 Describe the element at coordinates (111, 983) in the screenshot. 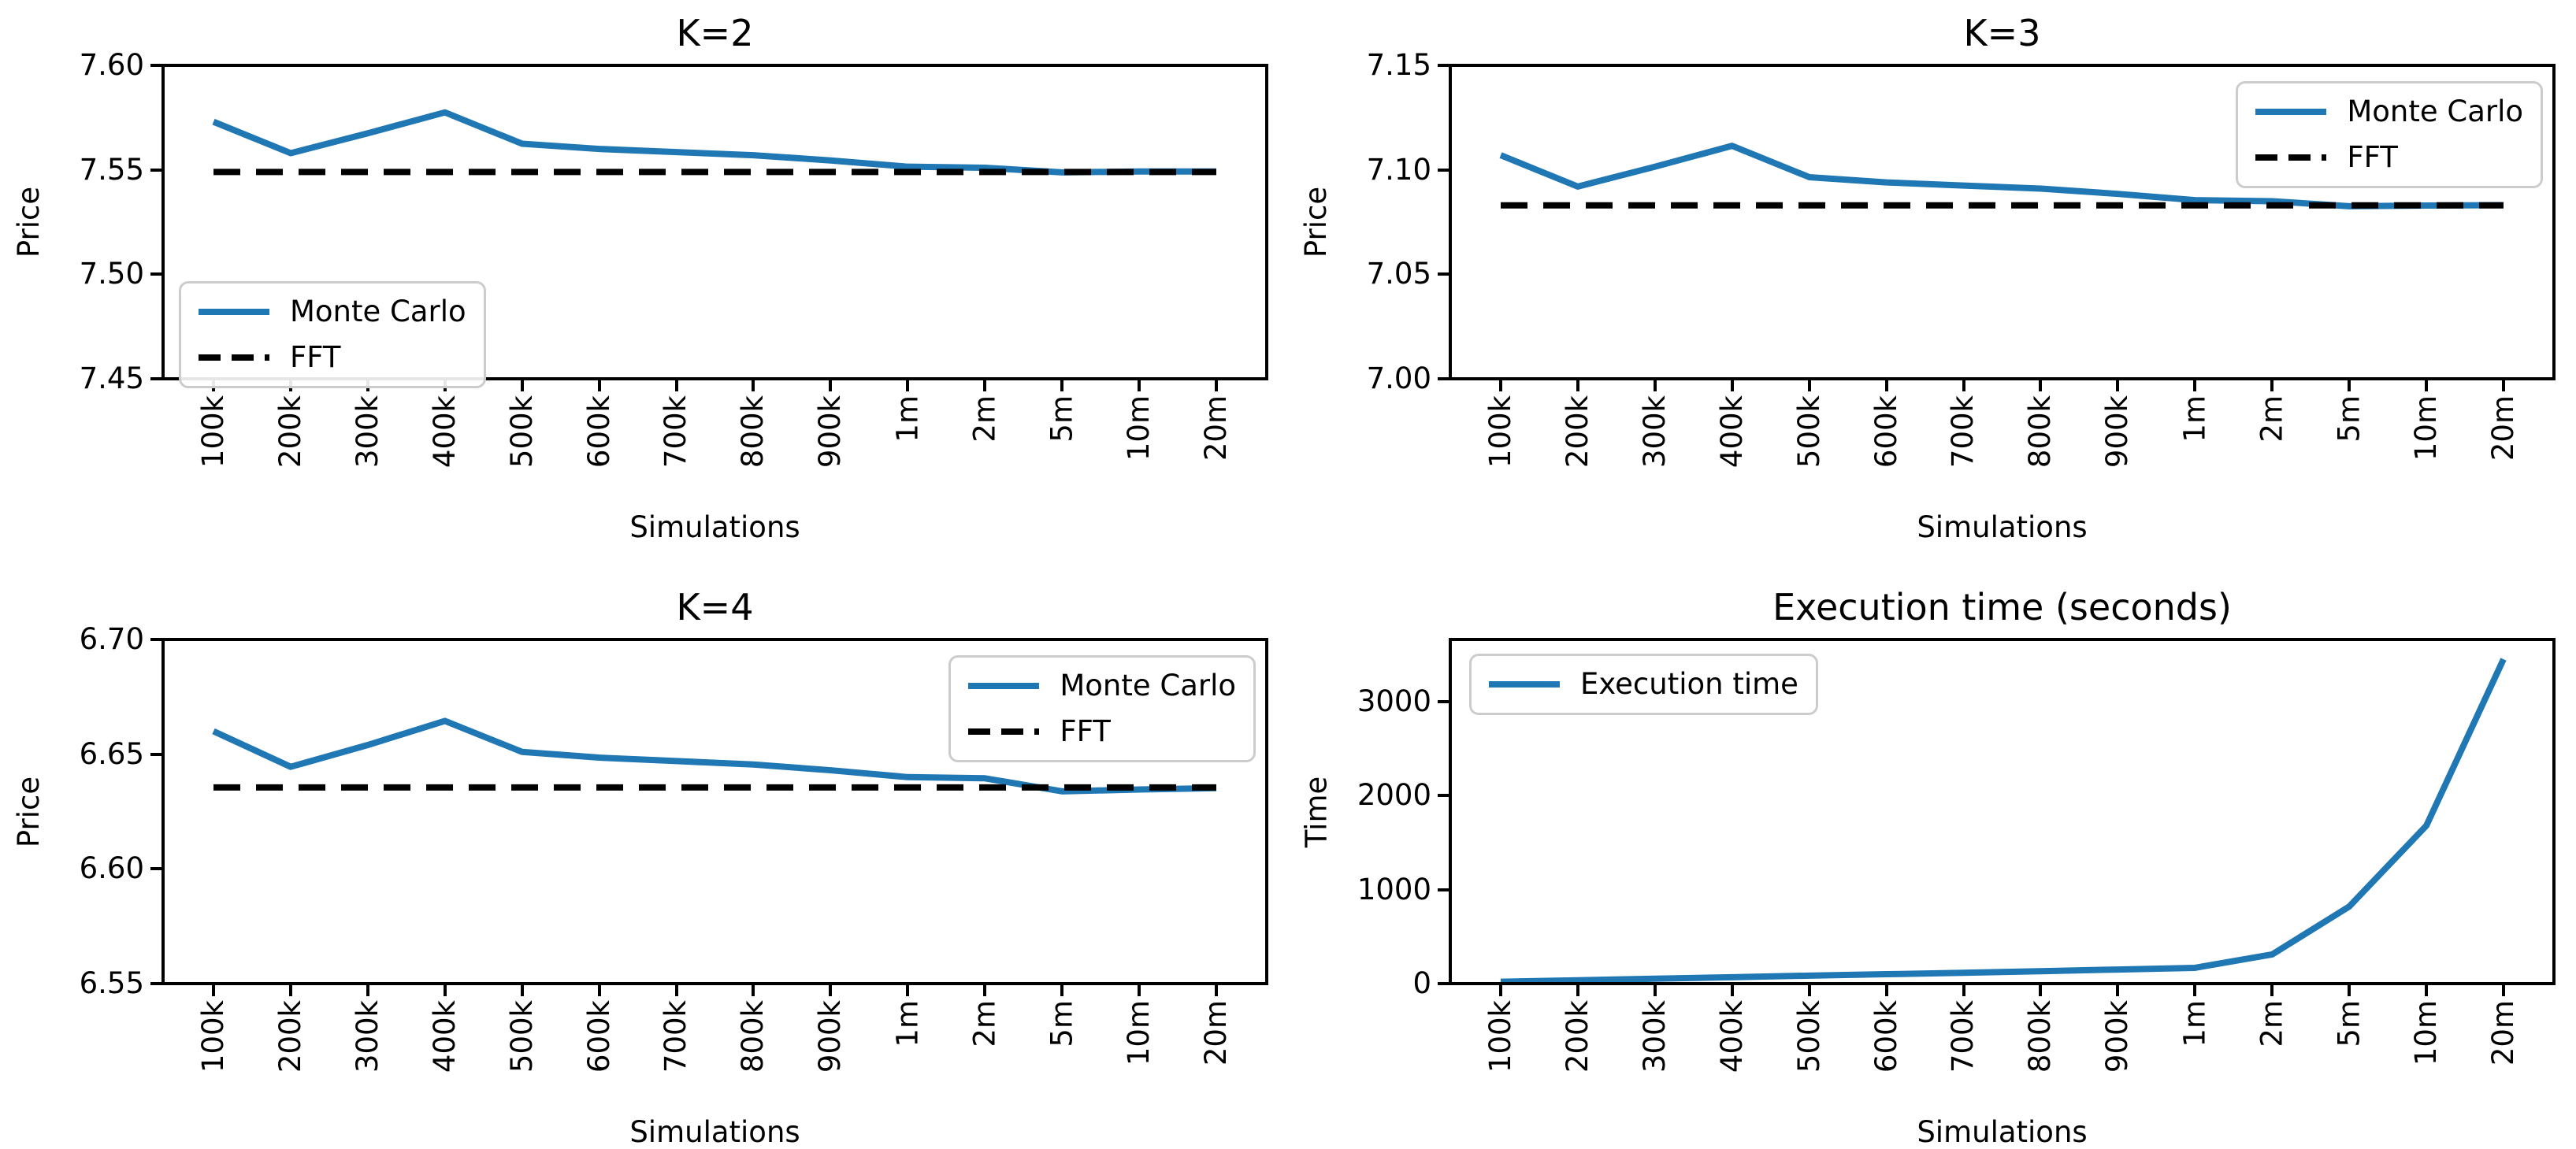

I see `y-tick-label: 6.55` at that location.